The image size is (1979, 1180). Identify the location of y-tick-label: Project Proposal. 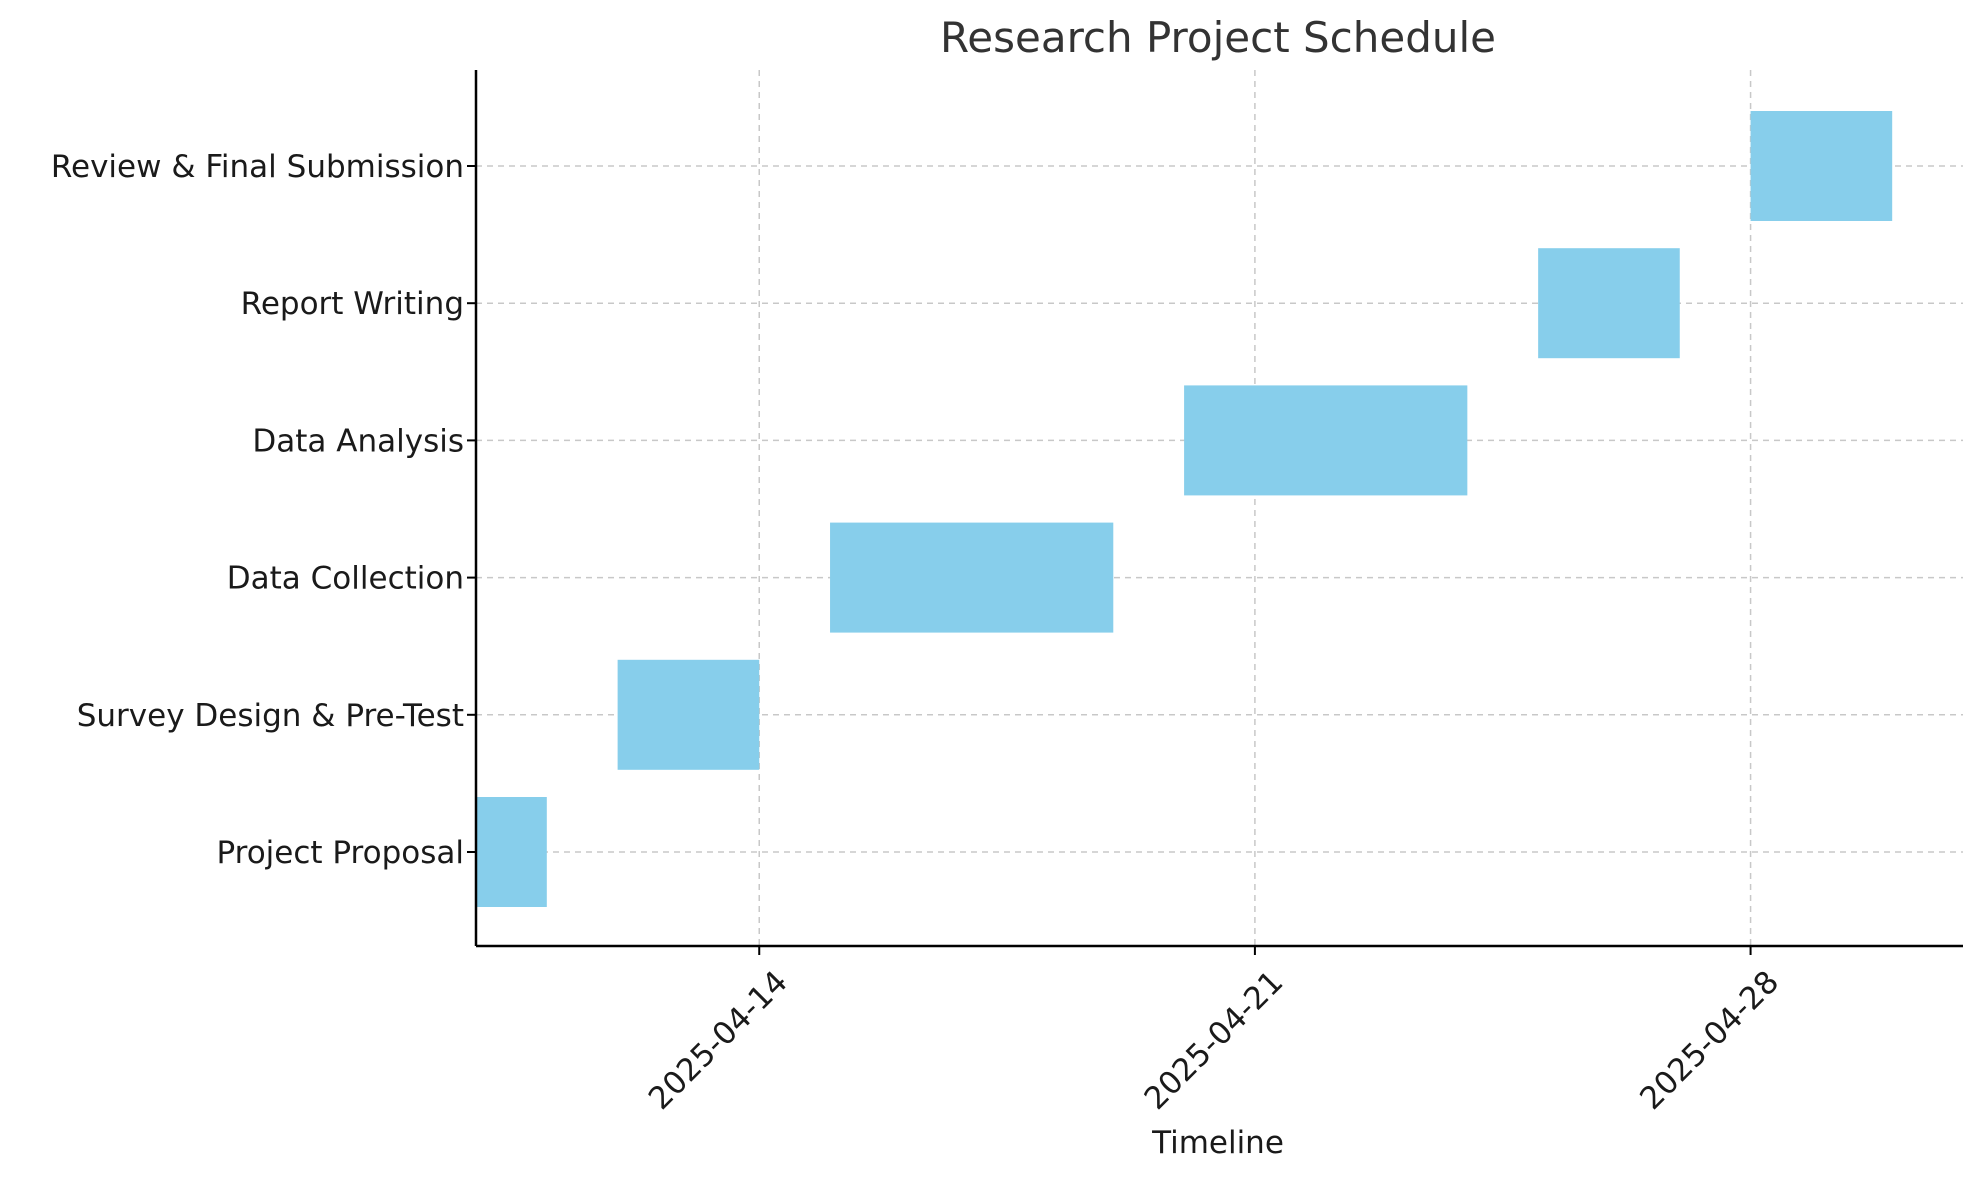
(340, 853).